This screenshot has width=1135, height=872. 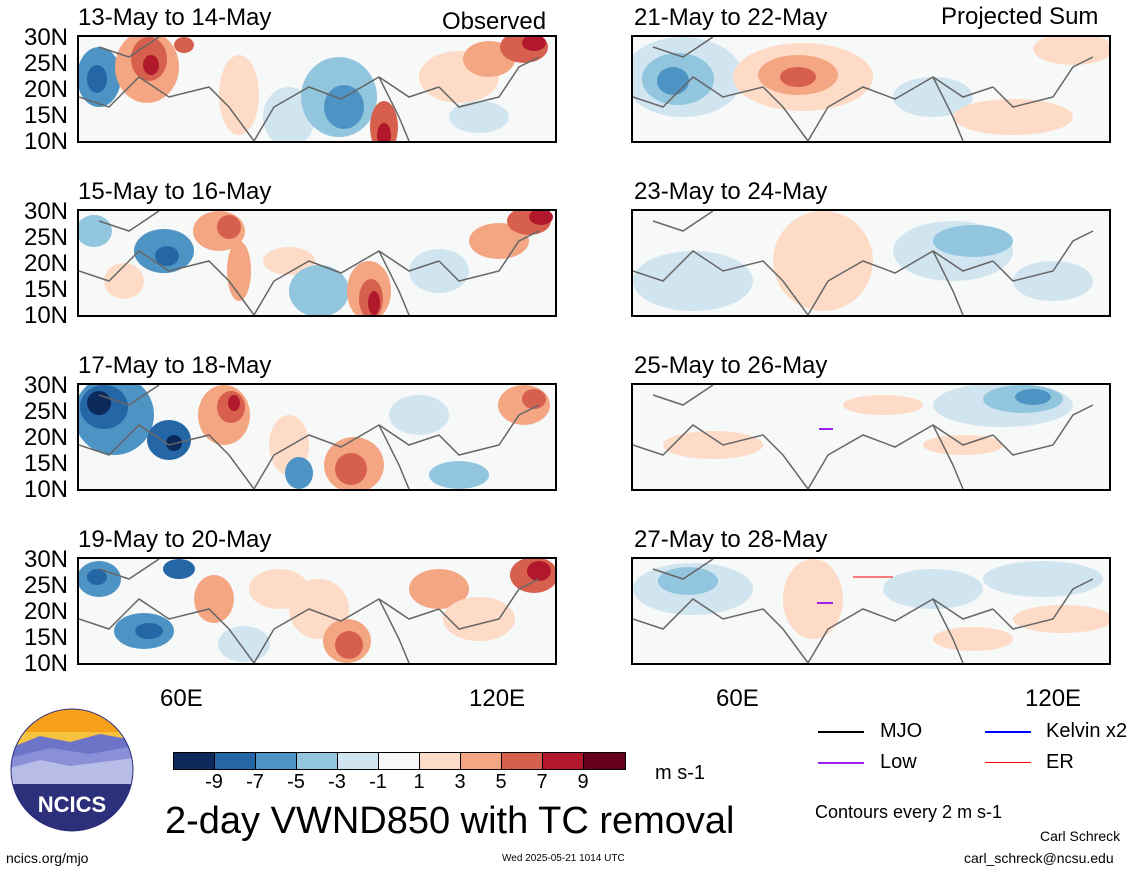 I want to click on lon-label-60e-left: 60E, so click(x=181, y=698).